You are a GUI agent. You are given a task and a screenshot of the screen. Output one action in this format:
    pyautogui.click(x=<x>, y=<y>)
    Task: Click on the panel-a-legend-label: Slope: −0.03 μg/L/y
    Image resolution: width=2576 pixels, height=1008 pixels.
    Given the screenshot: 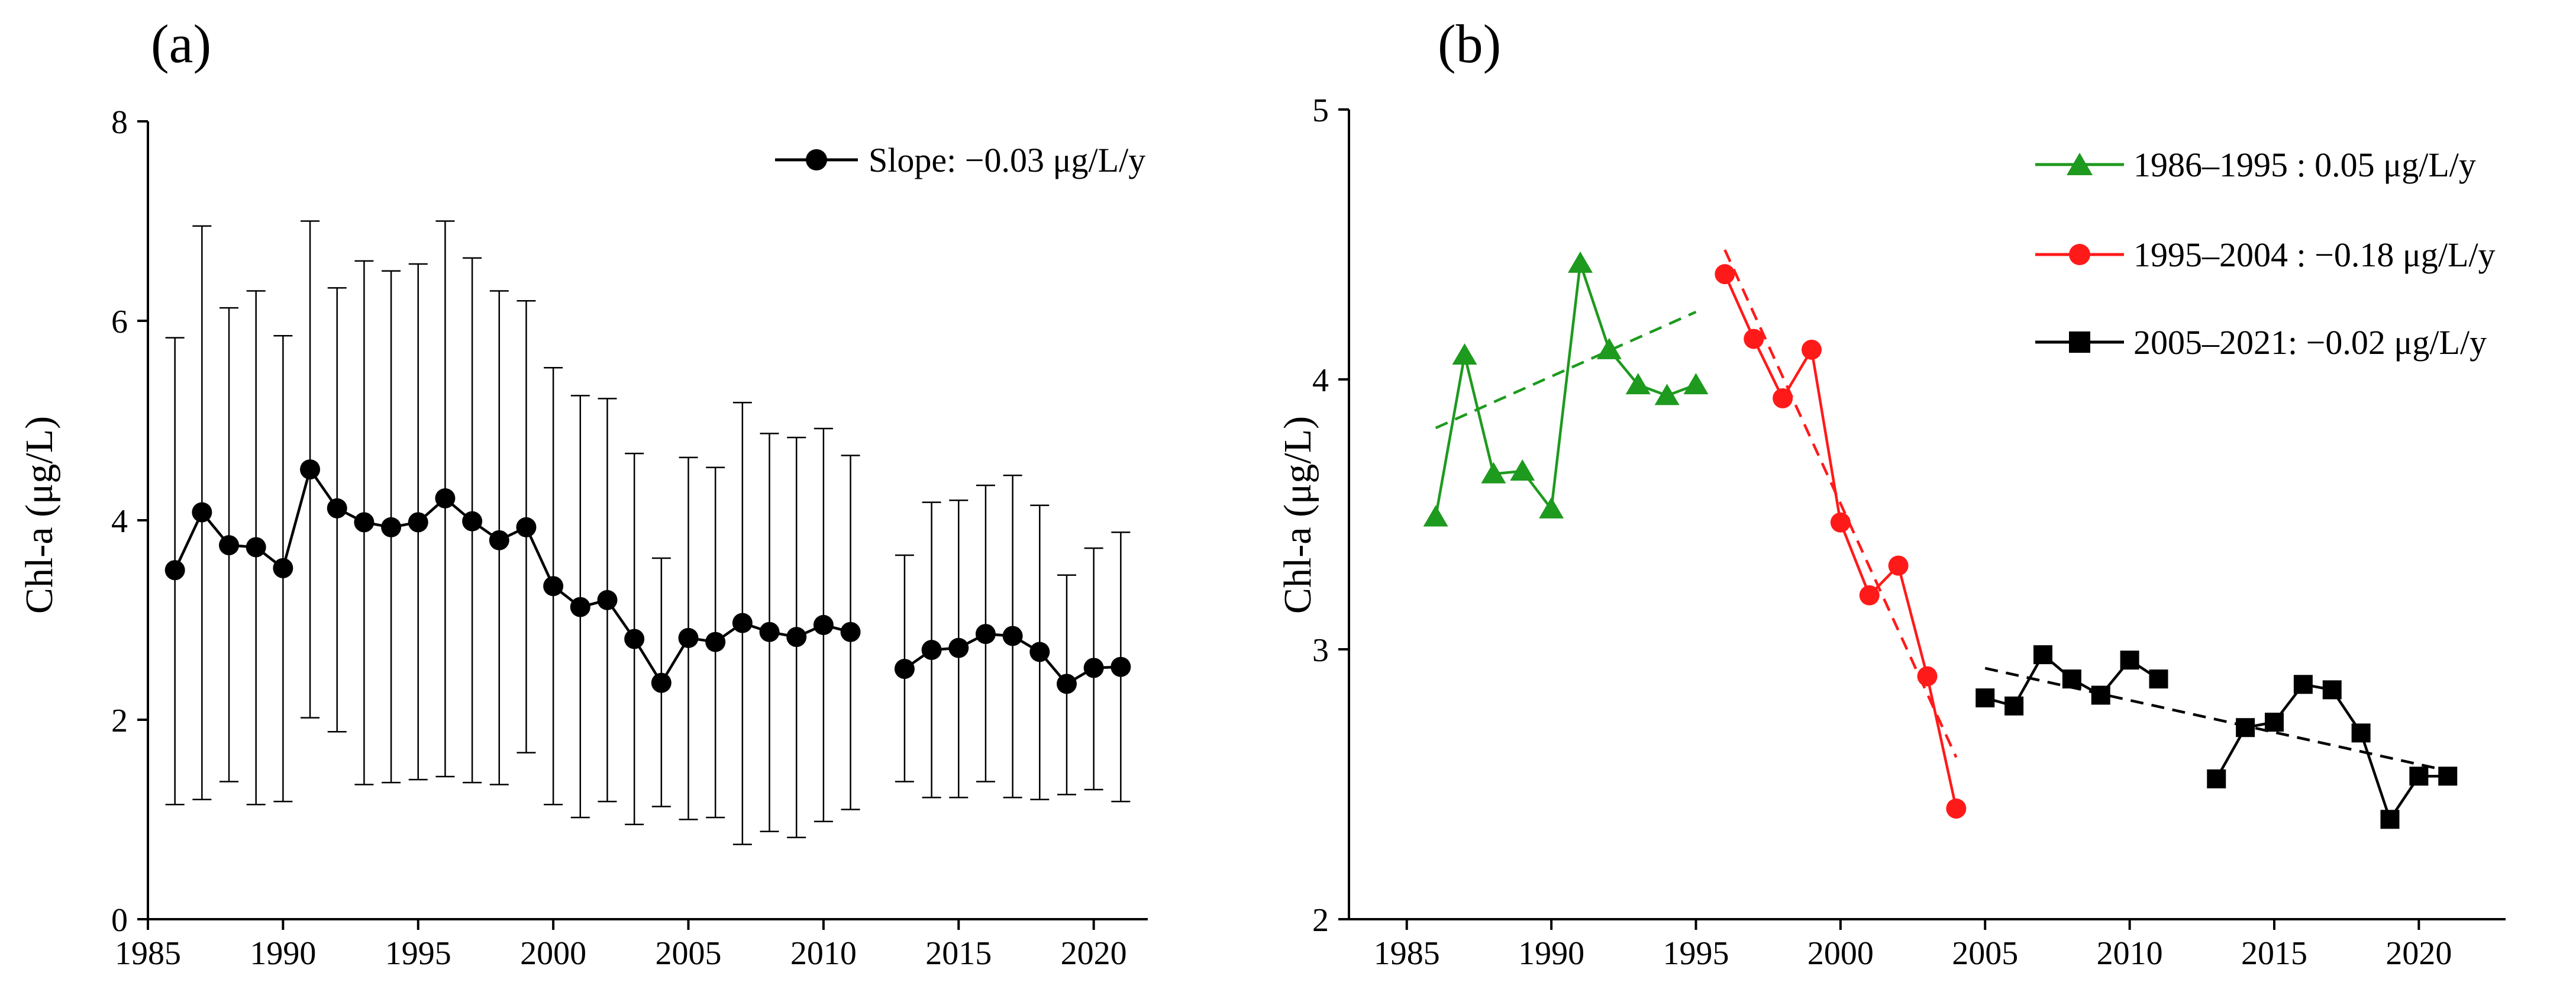 What is the action you would take?
    pyautogui.click(x=1007, y=160)
    